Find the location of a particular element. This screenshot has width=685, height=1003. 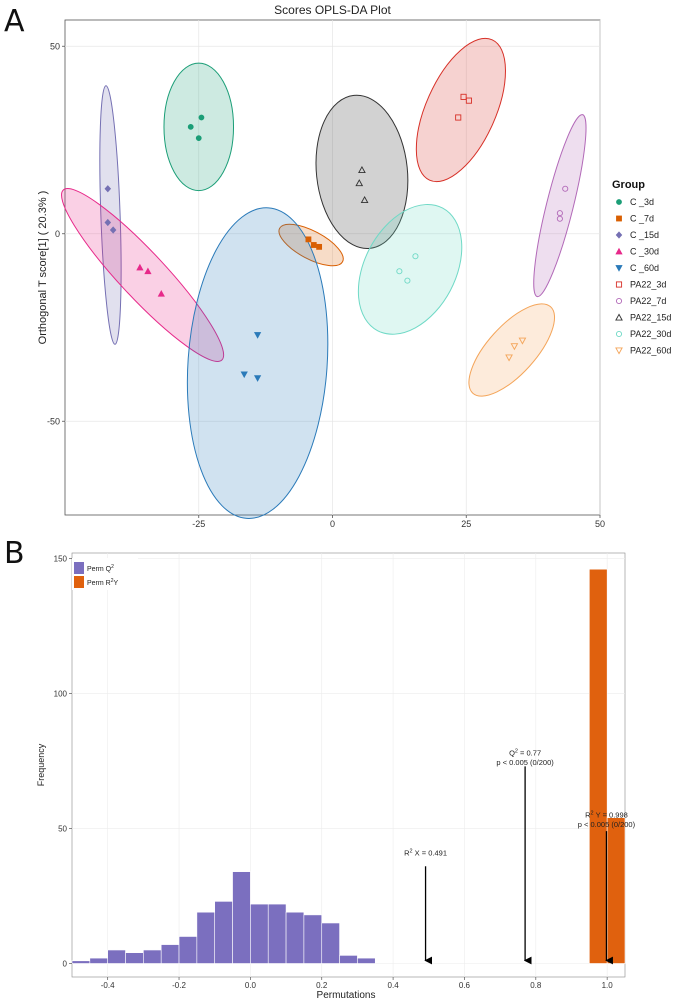

y-tick-label: 150 is located at coordinates (61, 558).